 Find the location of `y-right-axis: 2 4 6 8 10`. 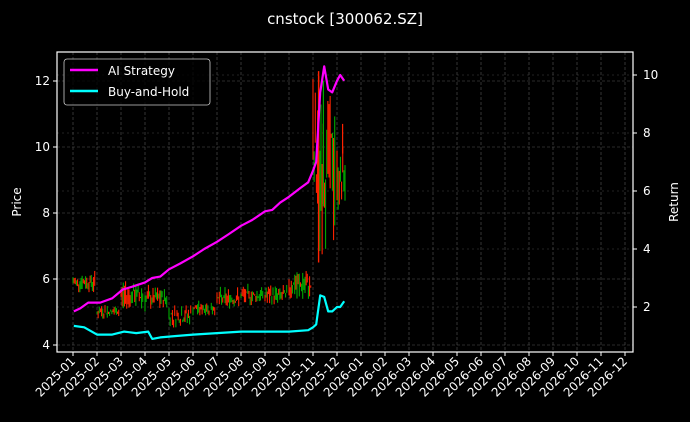

y-right-axis: 2 4 6 8 10 is located at coordinates (645, 191).